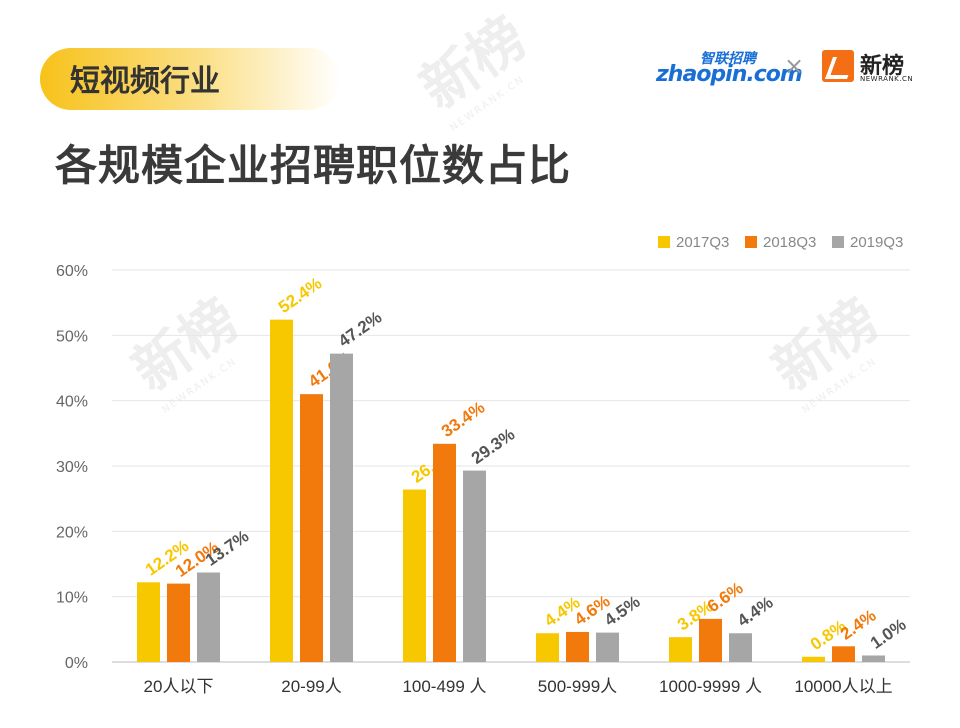 This screenshot has width=960, height=728. Describe the element at coordinates (145, 81) in the screenshot. I see `industry-tag: 短视频行业` at that location.